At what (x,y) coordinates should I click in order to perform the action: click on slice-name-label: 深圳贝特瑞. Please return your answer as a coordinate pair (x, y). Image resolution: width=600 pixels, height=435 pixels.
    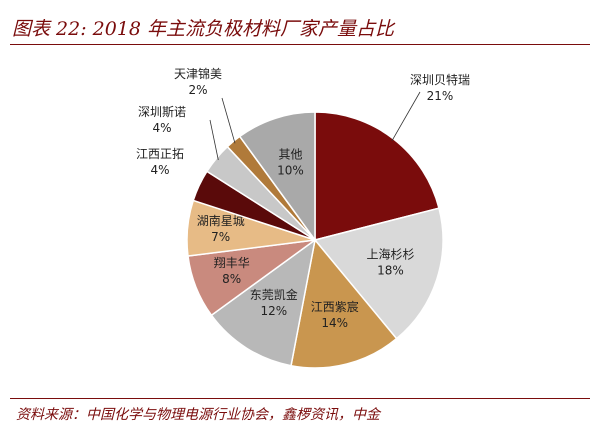
    Looking at the image, I should click on (440, 79).